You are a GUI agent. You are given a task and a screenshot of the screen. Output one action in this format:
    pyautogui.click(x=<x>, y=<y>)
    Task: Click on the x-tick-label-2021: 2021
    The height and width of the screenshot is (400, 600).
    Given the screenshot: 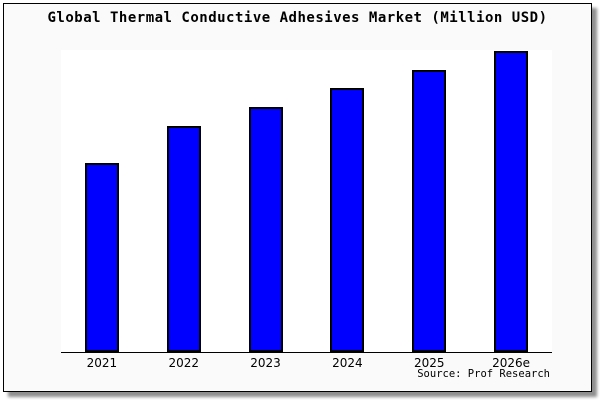 What is the action you would take?
    pyautogui.click(x=102, y=363)
    